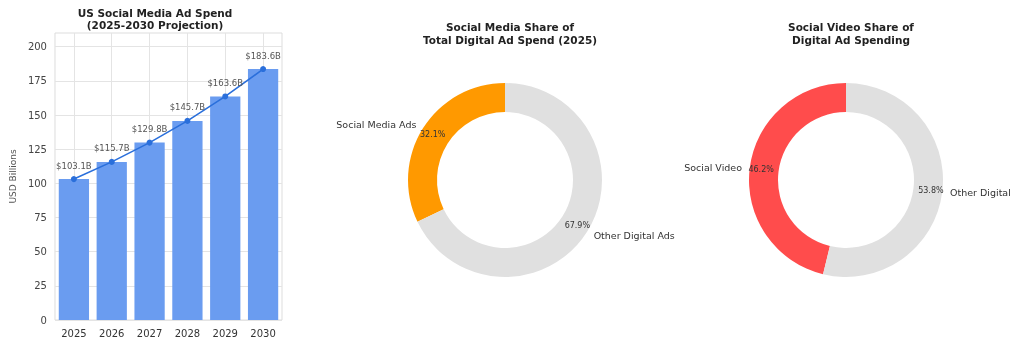 The image size is (1024, 341). I want to click on y-axis-title: USD Billions, so click(12, 176).